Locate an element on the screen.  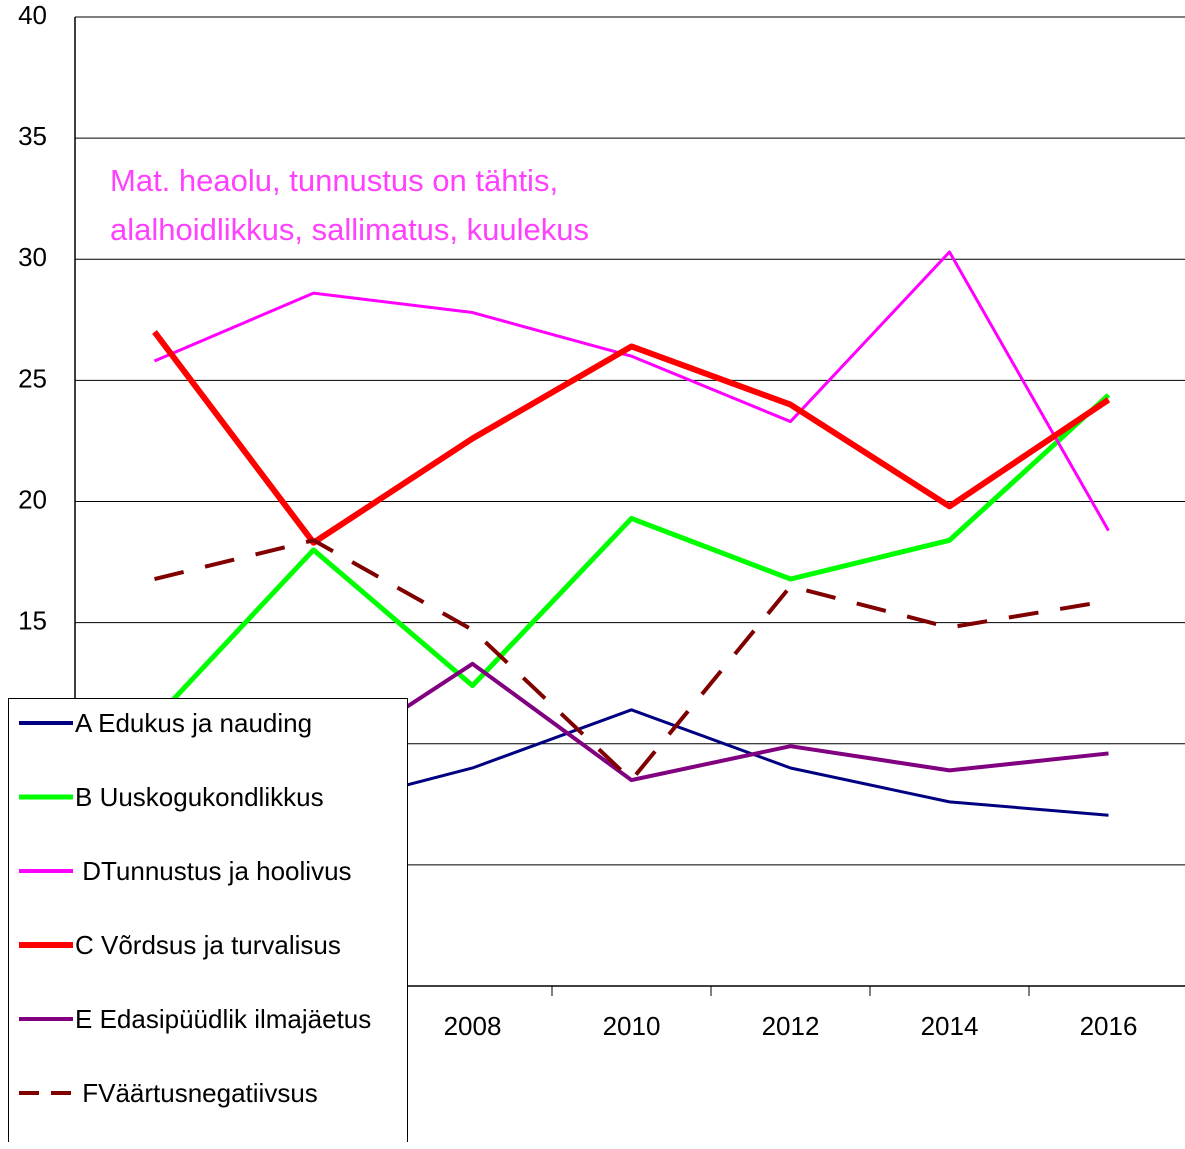
y-tick-label: 30 is located at coordinates (32, 257).